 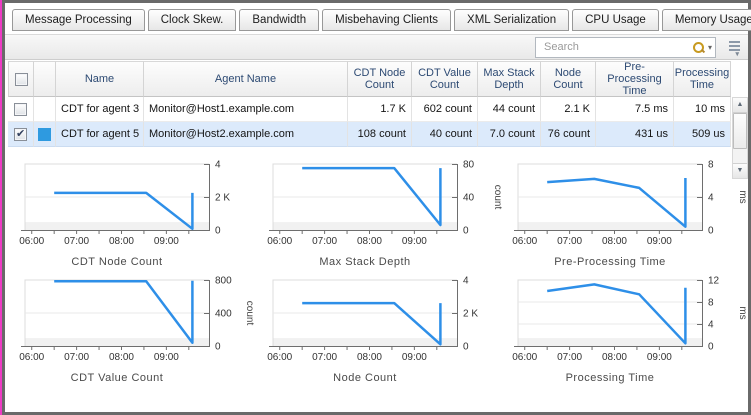 What do you see at coordinates (117, 378) in the screenshot?
I see `svg-text: CDT Value Count` at bounding box center [117, 378].